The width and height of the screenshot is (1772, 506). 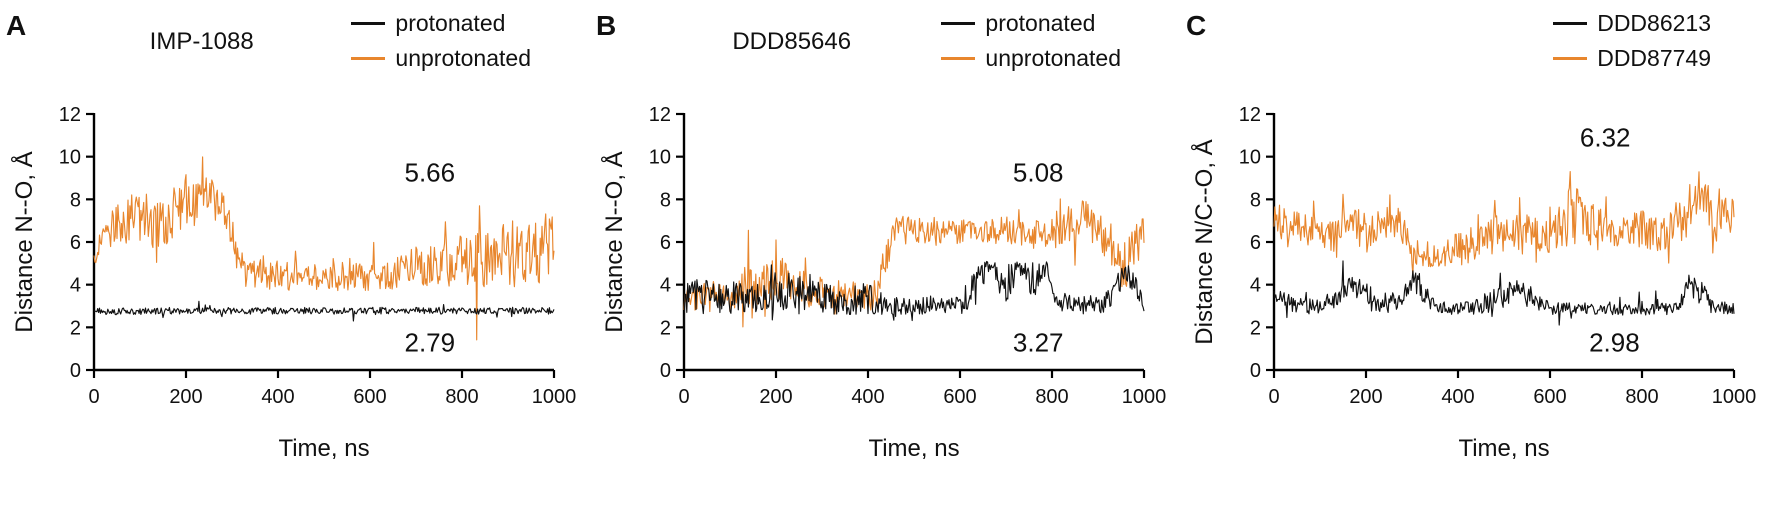 I want to click on legend-label: DDD86213, so click(x=1654, y=23).